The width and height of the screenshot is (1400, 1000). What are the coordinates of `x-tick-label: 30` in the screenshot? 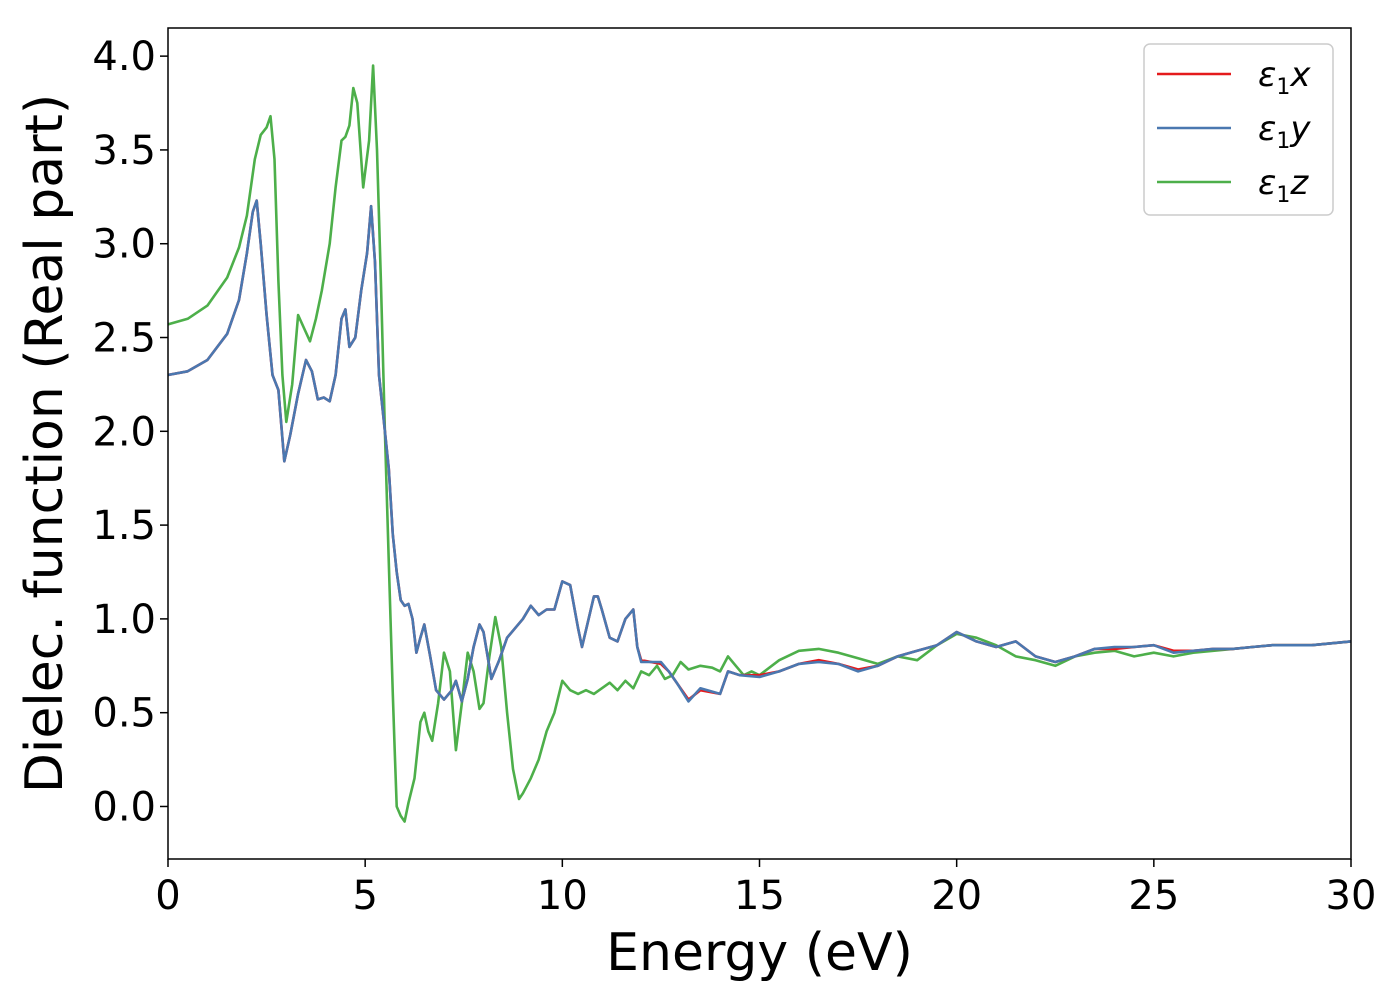 It's located at (1351, 896).